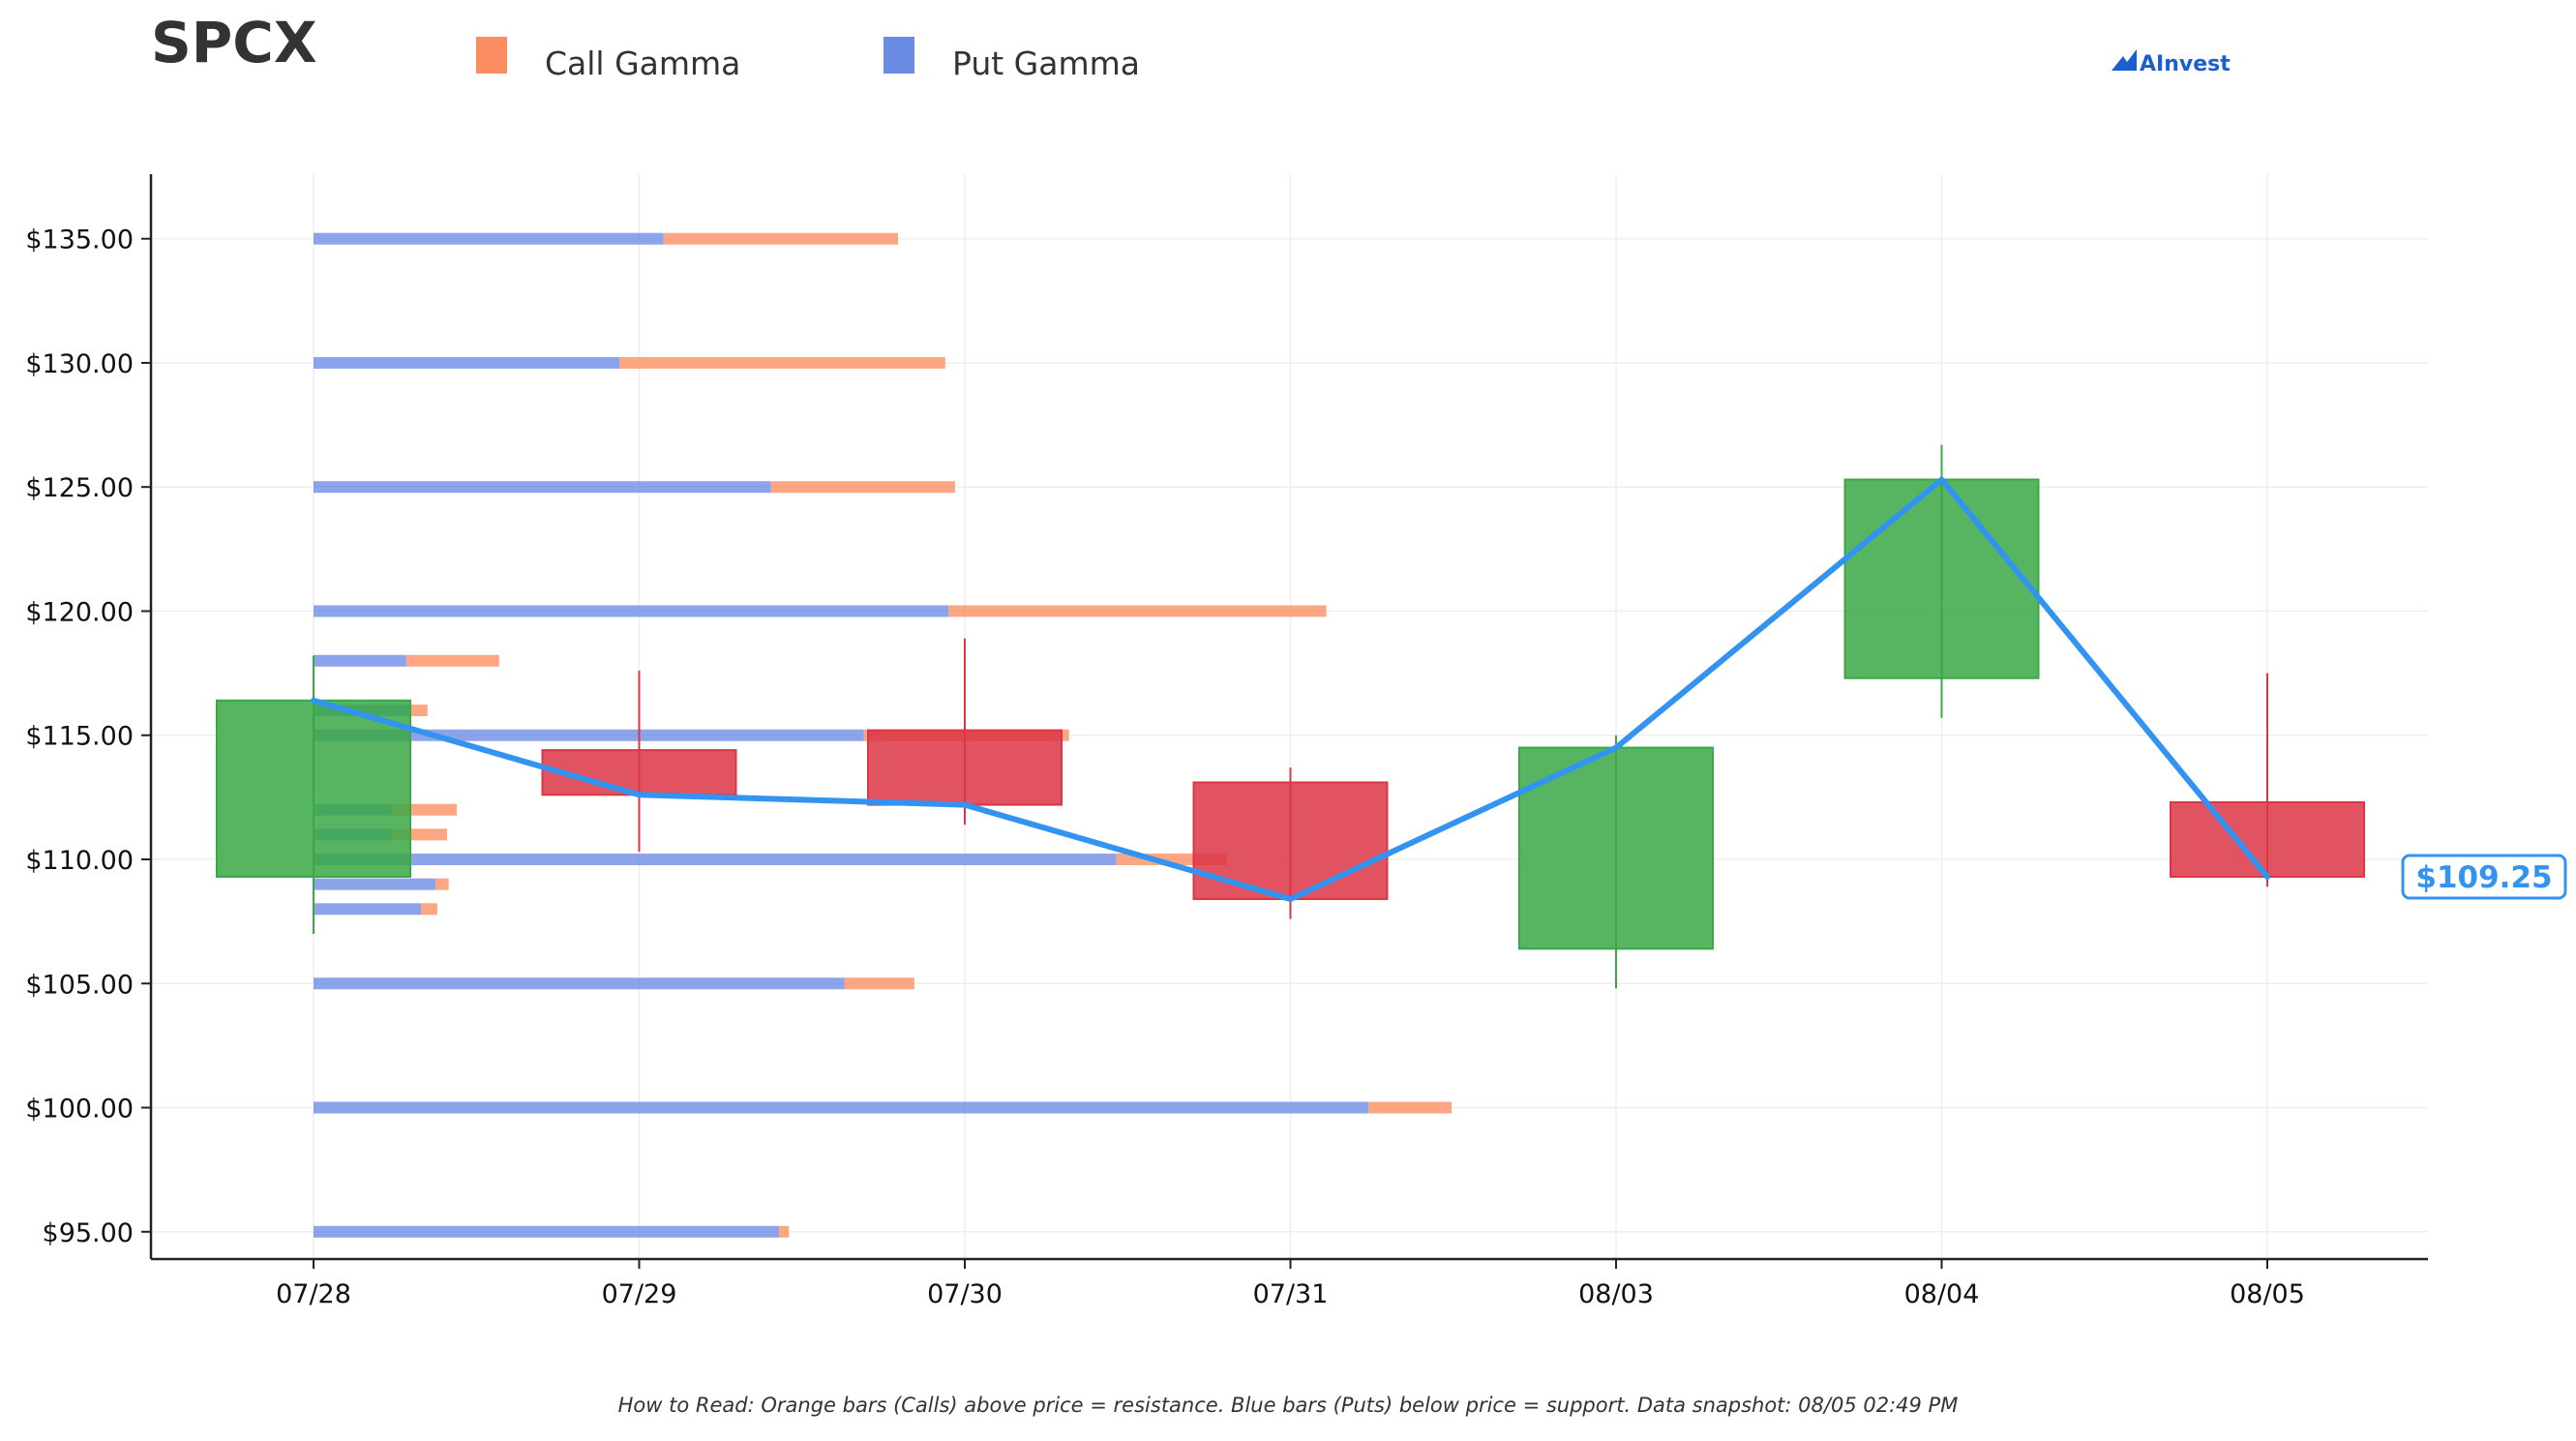  Describe the element at coordinates (1942, 1294) in the screenshot. I see `x-tick-label-5: 08/04` at that location.